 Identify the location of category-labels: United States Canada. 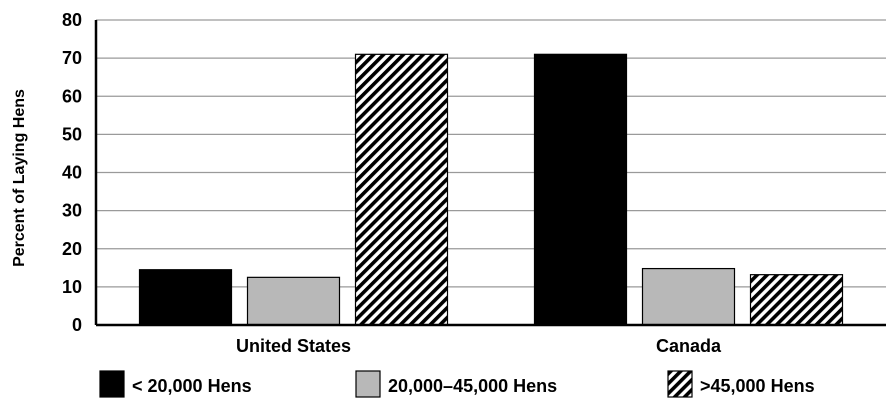
(479, 346).